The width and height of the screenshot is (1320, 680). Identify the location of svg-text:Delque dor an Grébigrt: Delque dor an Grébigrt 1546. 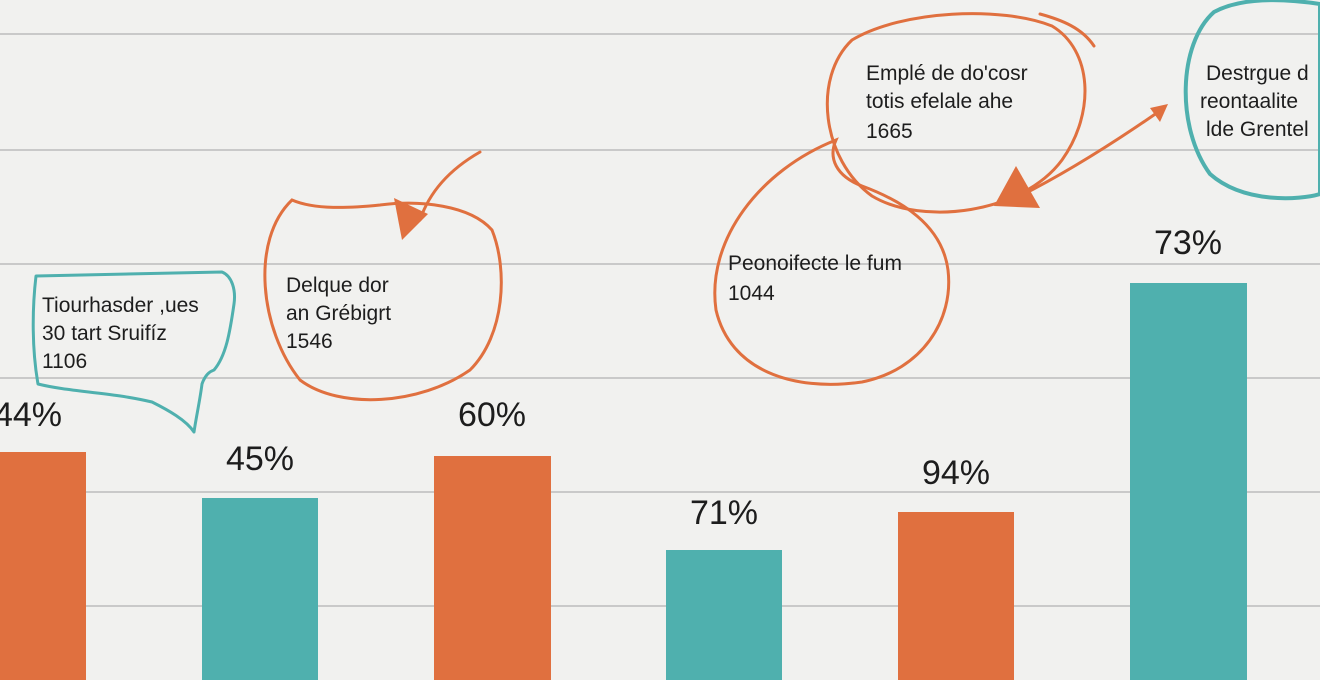
(341, 313).